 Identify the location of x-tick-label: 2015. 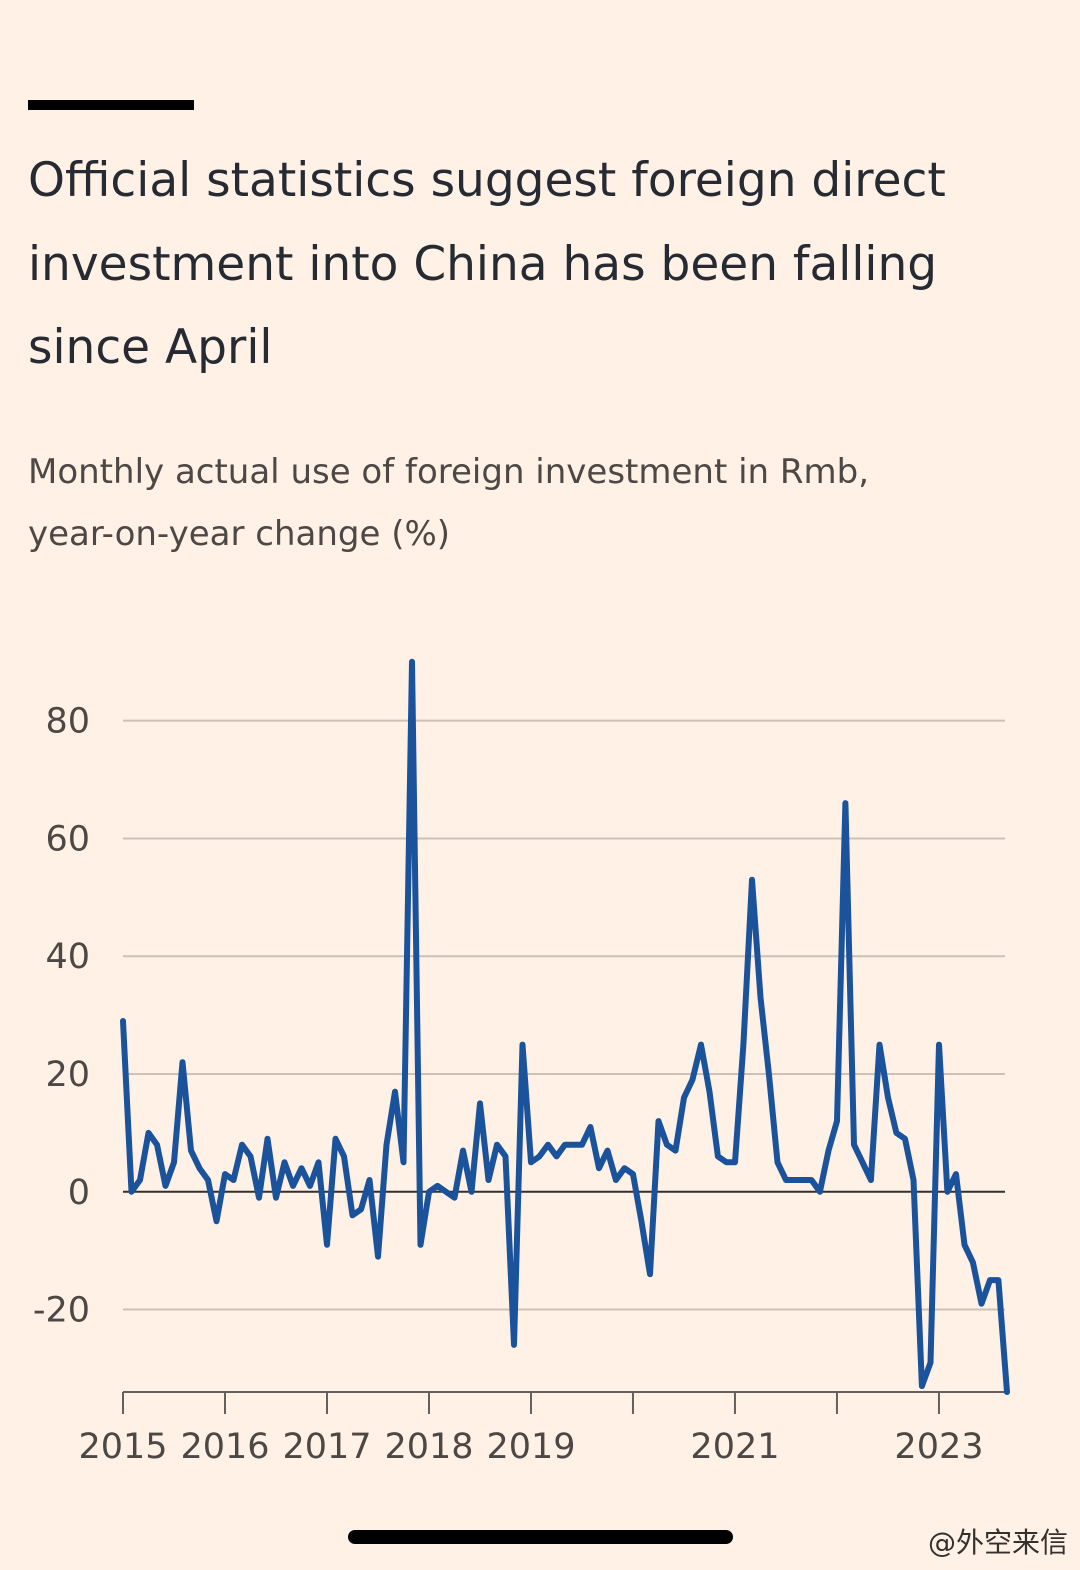
(122, 1447).